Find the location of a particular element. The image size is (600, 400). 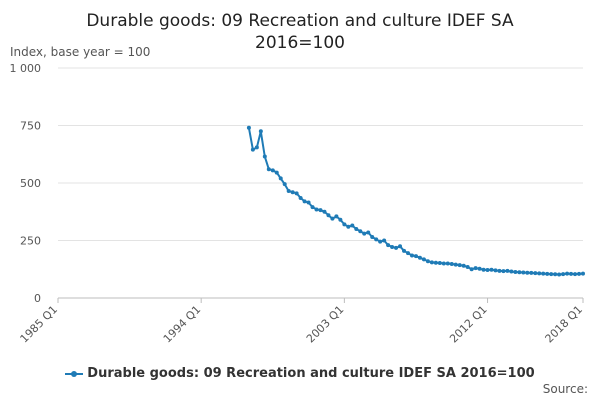

y-tick-label: 500 is located at coordinates (30, 183).